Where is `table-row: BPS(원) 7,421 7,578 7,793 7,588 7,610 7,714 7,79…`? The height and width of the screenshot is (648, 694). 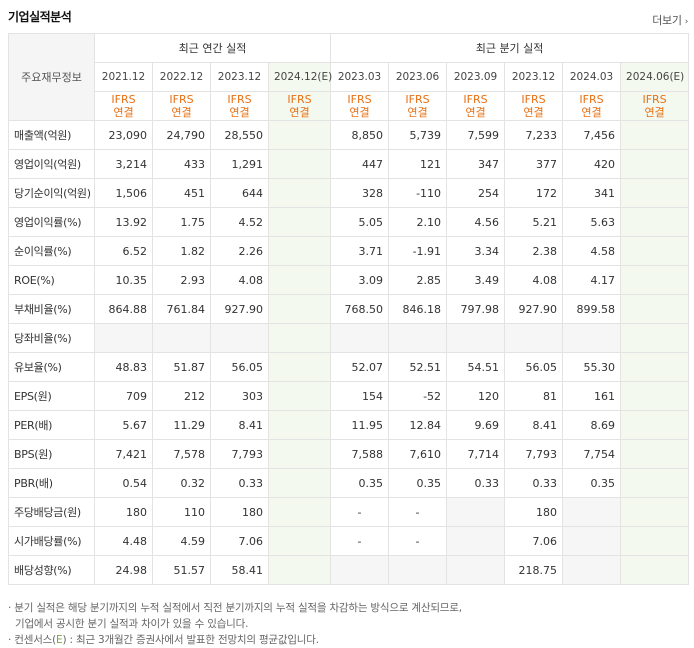
table-row: BPS(원) 7,421 7,578 7,793 7,588 7,610 7,714 7,79… is located at coordinates (349, 454).